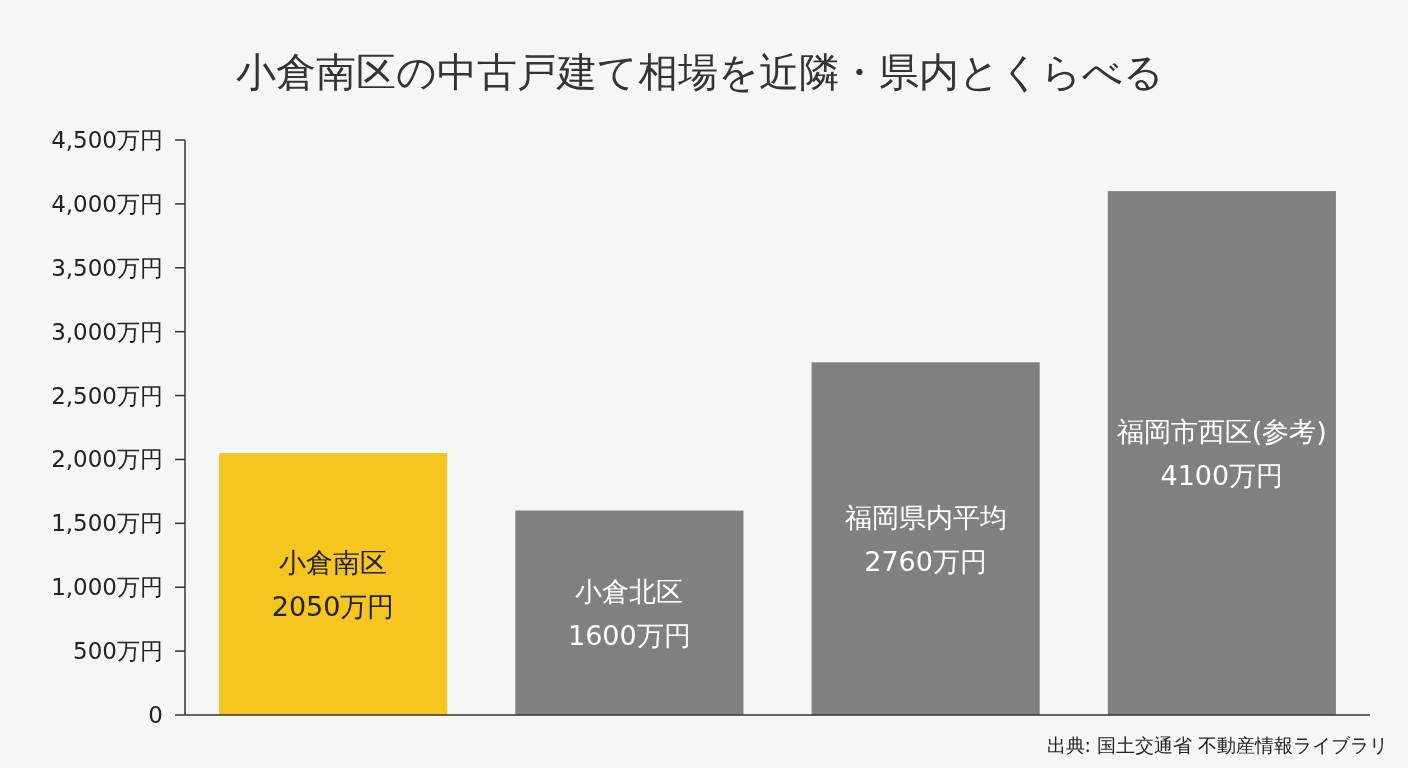 The width and height of the screenshot is (1408, 768). What do you see at coordinates (333, 563) in the screenshot?
I see `x-tick-label: 小倉南区` at bounding box center [333, 563].